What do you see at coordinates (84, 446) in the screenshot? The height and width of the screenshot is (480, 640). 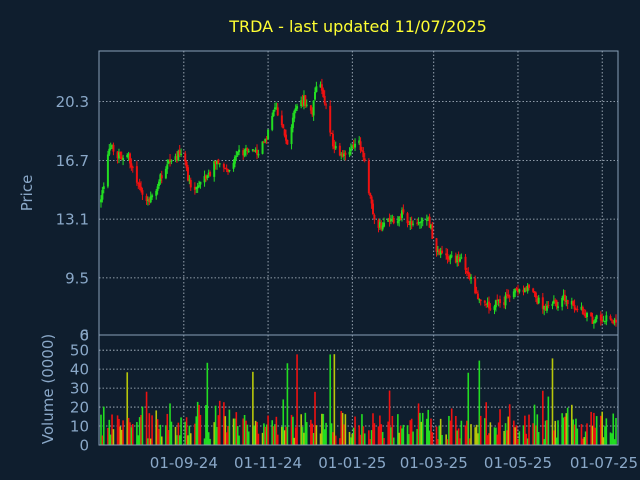 I see `volume-tick-label: 0` at bounding box center [84, 446].